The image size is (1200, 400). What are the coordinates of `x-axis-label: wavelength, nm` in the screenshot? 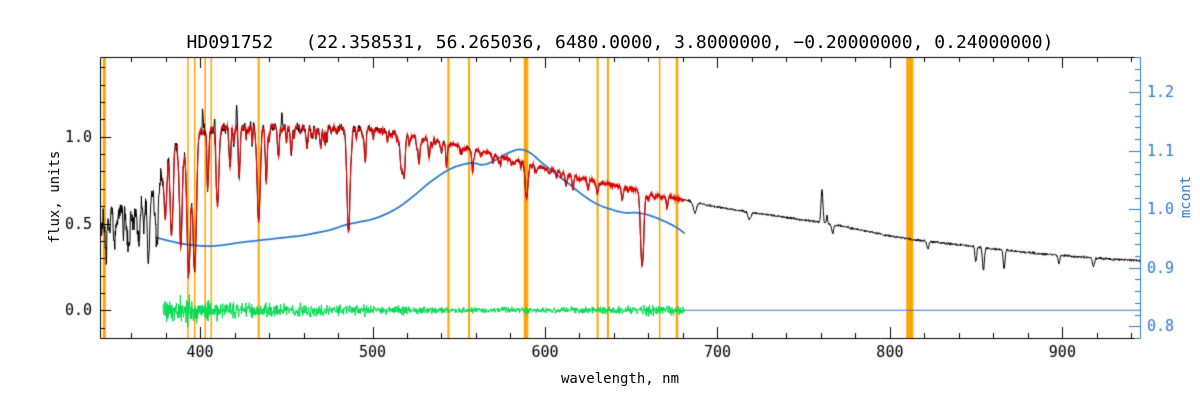 It's located at (620, 379).